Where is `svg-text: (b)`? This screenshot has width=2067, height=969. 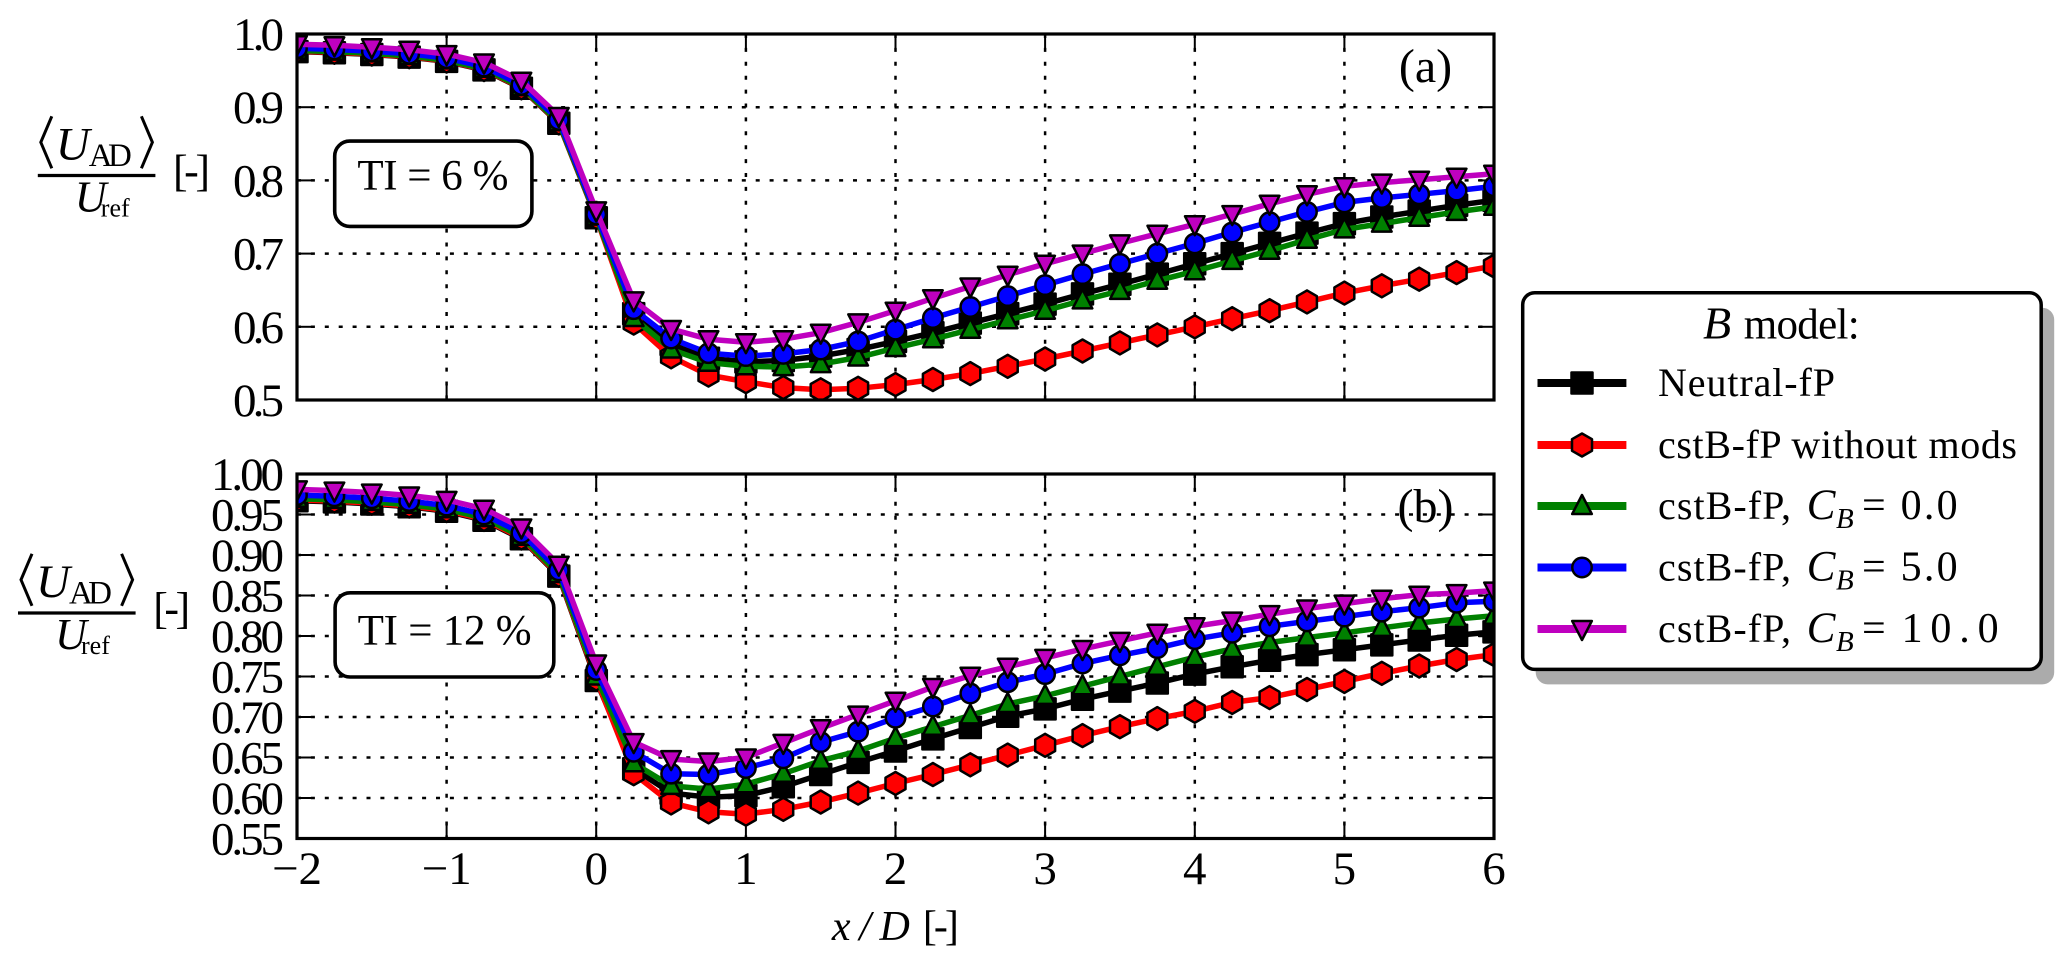
svg-text: (b) is located at coordinates (1426, 506).